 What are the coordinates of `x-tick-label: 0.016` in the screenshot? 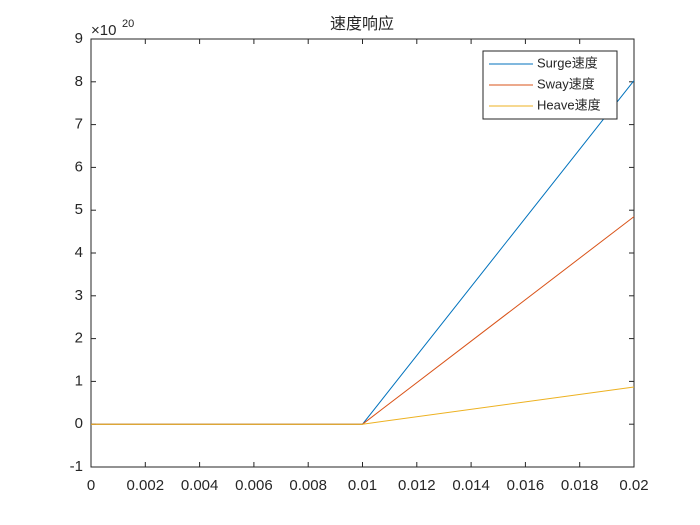 It's located at (526, 485).